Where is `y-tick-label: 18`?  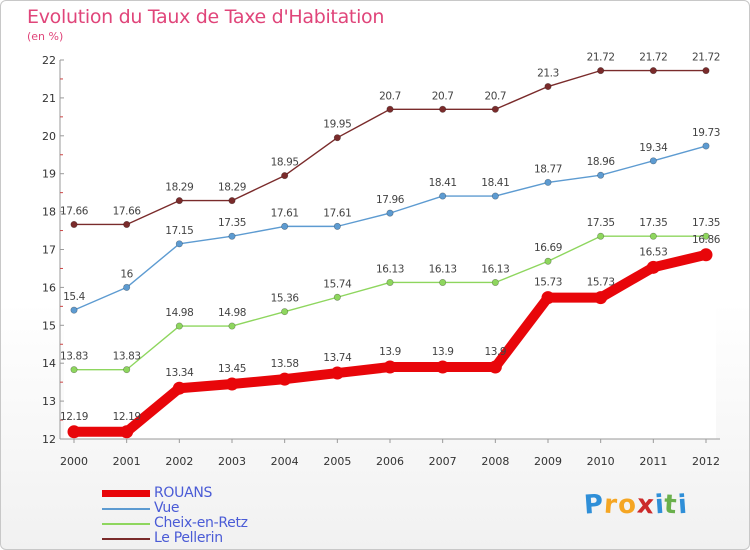
y-tick-label: 18 is located at coordinates (49, 212).